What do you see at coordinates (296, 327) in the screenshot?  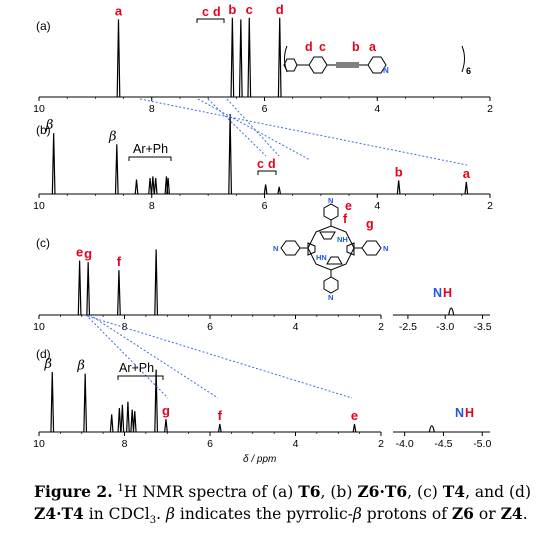 I see `tick-label-2-3: 4` at bounding box center [296, 327].